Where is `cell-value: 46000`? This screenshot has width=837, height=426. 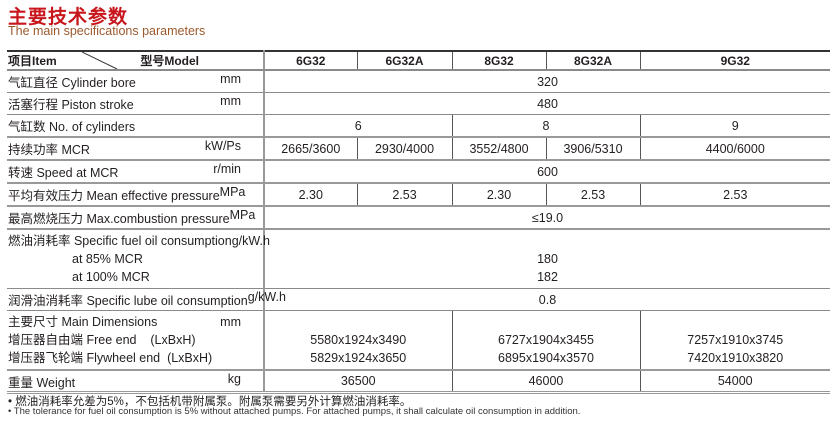
cell-value: 46000 is located at coordinates (545, 382).